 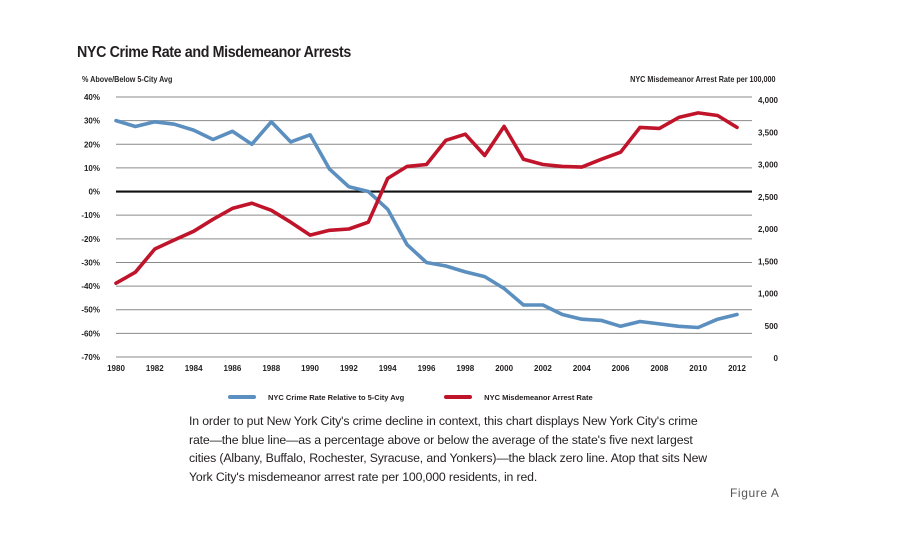 What do you see at coordinates (582, 368) in the screenshot?
I see `x-tick-label: 2004` at bounding box center [582, 368].